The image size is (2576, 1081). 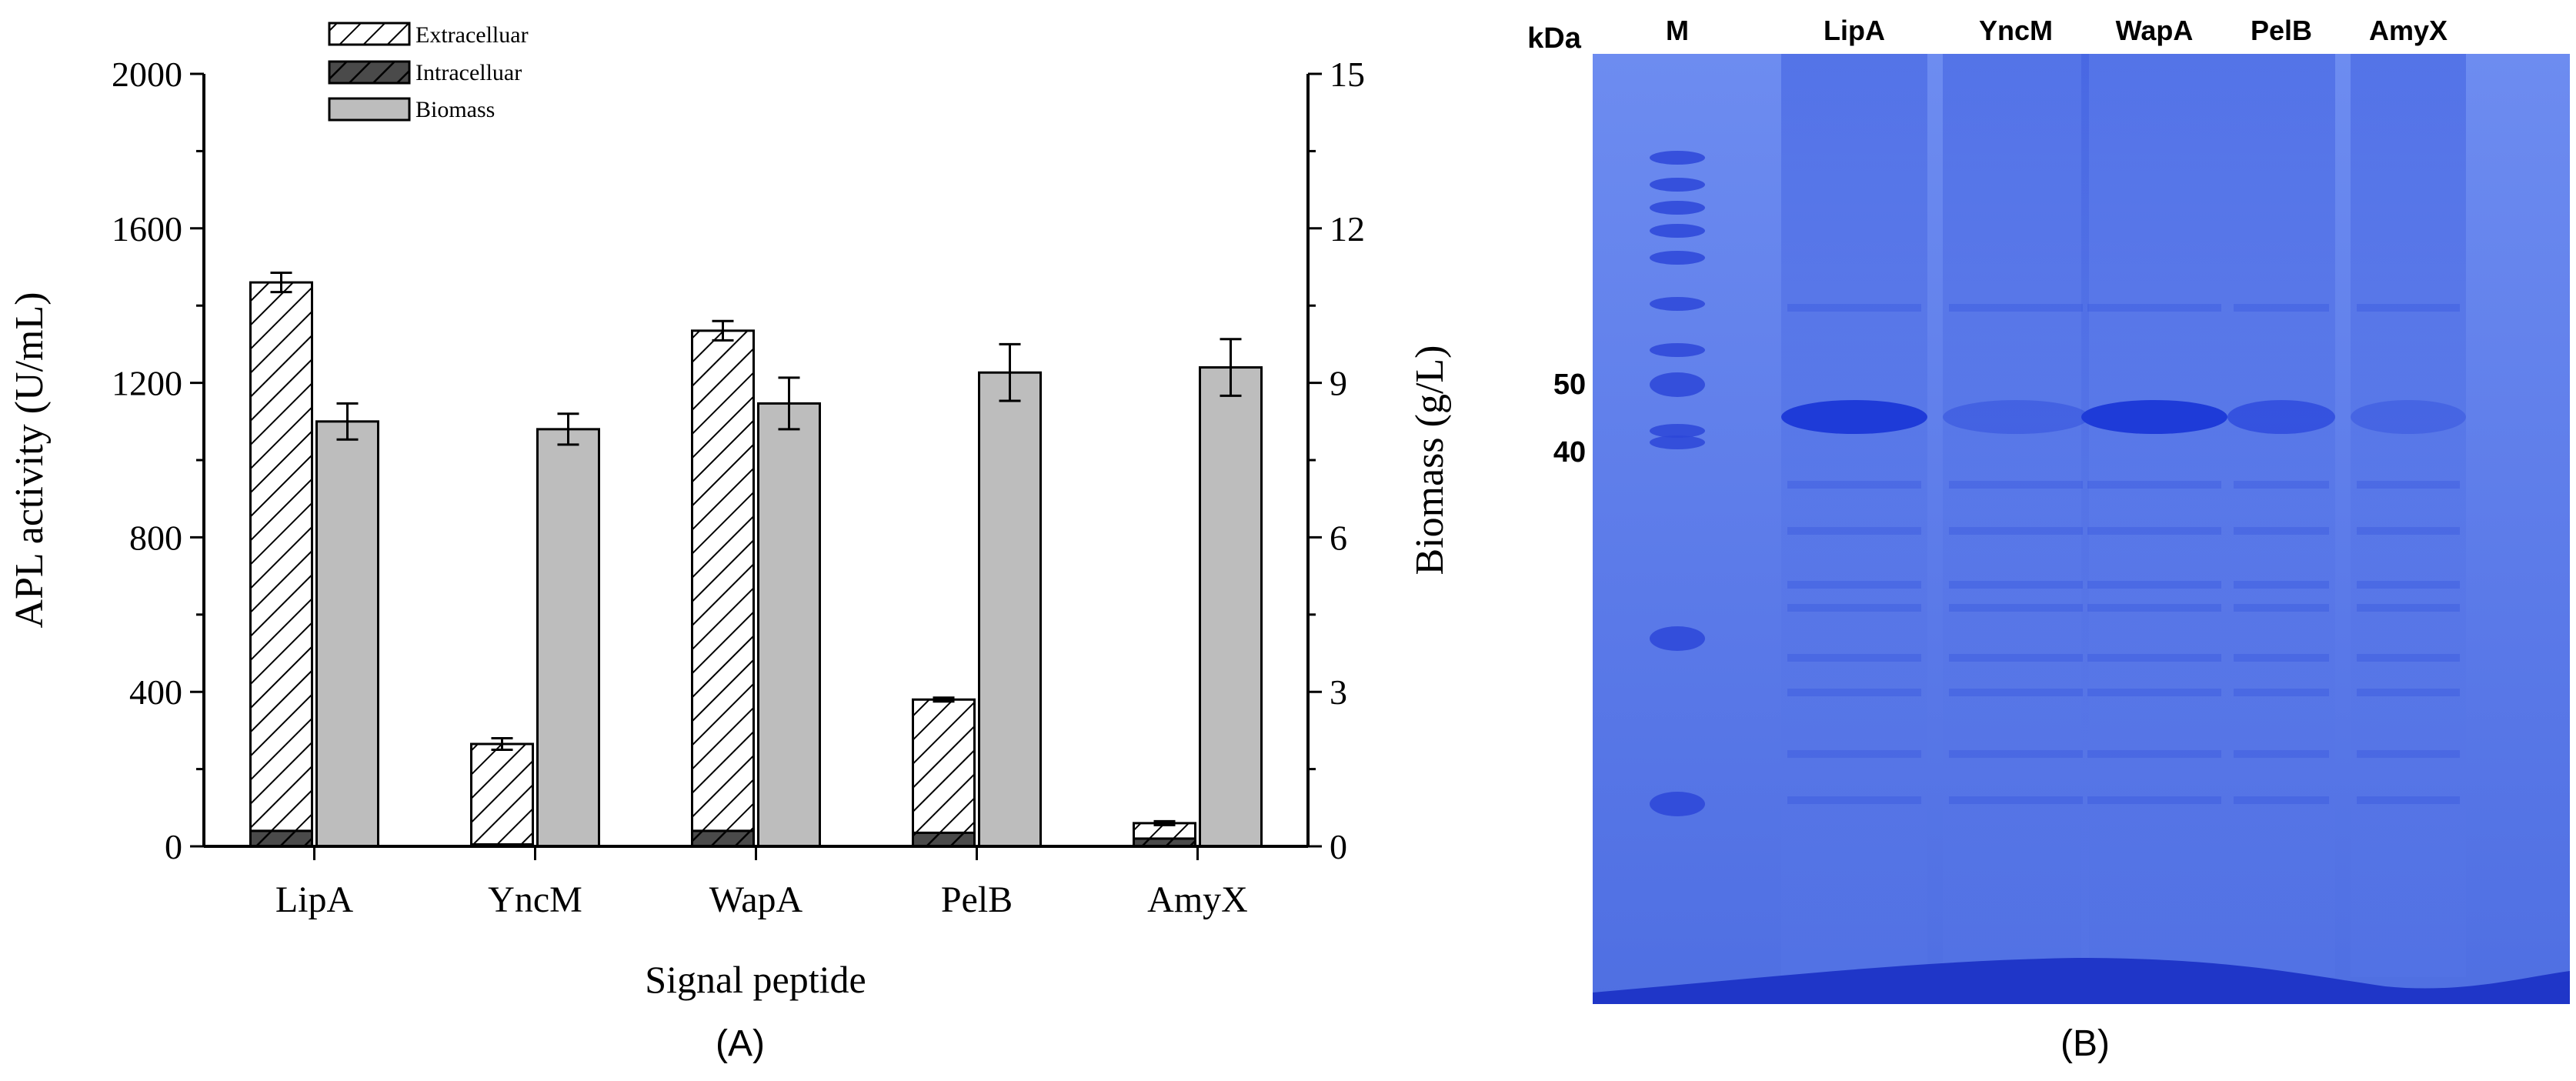 I want to click on y2-axis-label: Biomass (g/L), so click(x=1430, y=461).